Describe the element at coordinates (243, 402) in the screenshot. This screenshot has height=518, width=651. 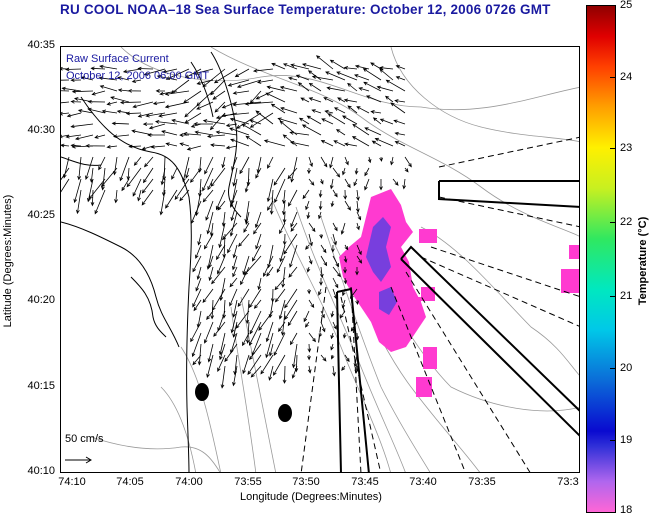
I see `mooring-markers` at that location.